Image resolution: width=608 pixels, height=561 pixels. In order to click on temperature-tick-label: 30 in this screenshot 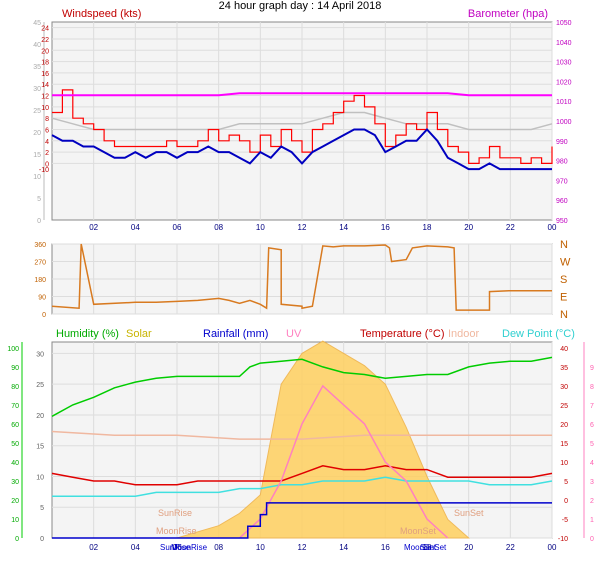, I will do `click(564, 387)`.